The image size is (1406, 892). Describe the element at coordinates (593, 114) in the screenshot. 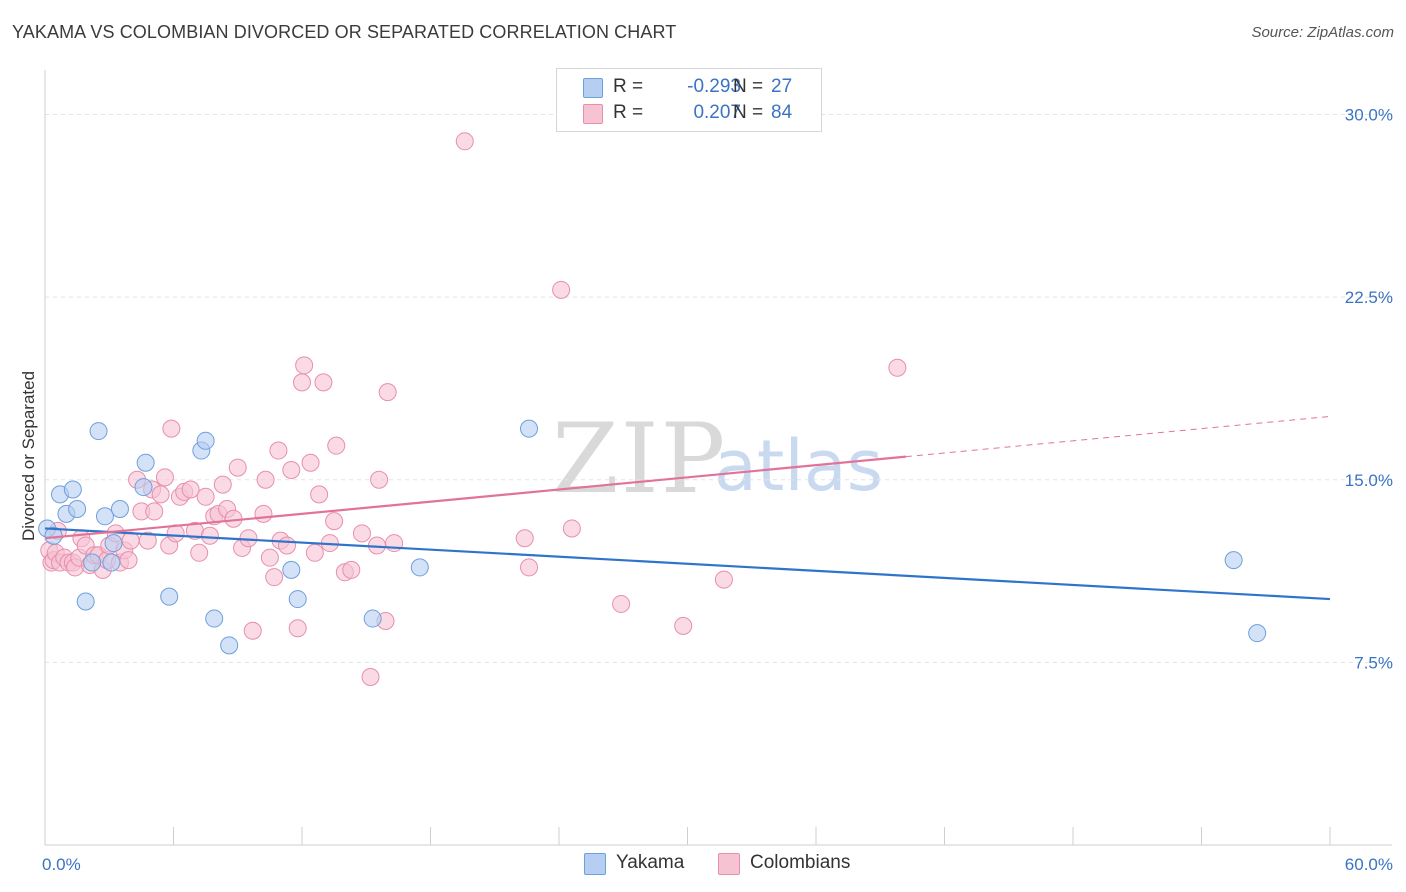

I see `colombians-swatch` at that location.